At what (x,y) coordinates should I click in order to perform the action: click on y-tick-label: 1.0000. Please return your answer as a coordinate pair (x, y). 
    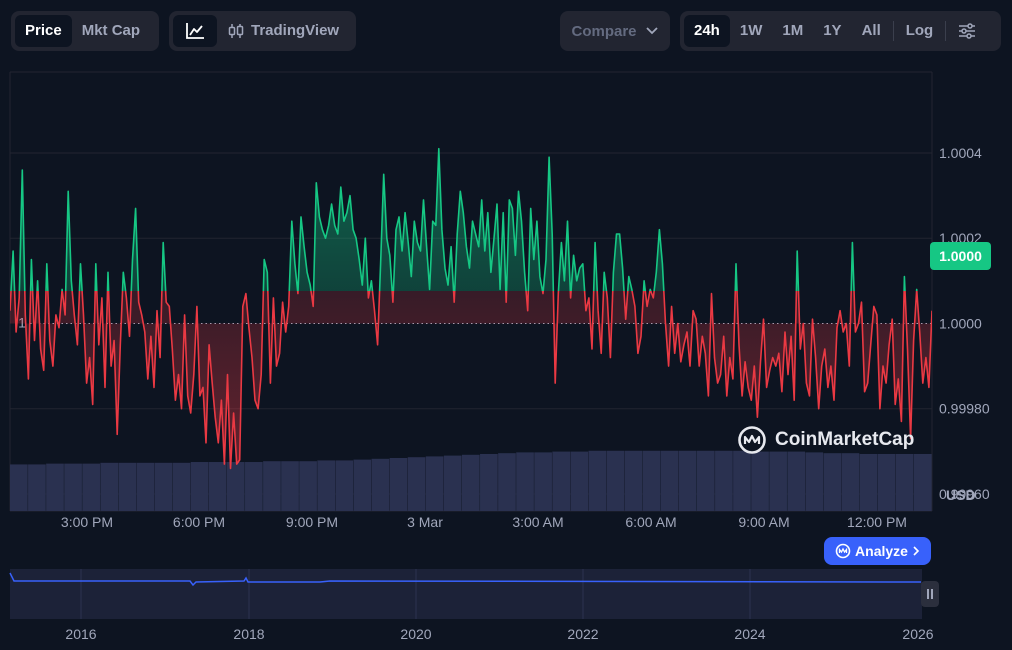
    Looking at the image, I should click on (960, 323).